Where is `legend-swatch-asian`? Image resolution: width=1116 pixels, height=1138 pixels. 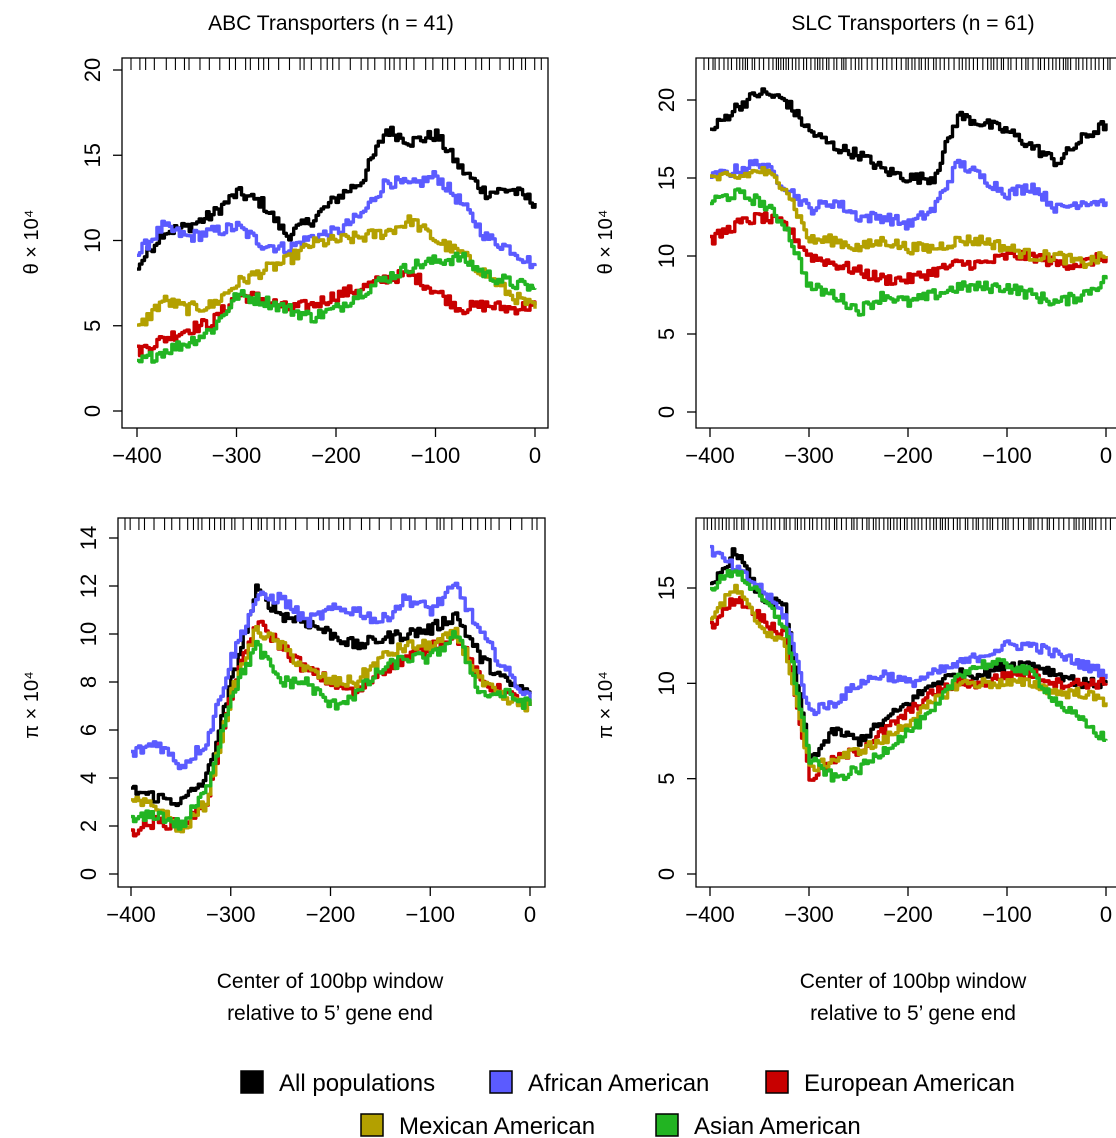
legend-swatch-asian is located at coordinates (667, 1125).